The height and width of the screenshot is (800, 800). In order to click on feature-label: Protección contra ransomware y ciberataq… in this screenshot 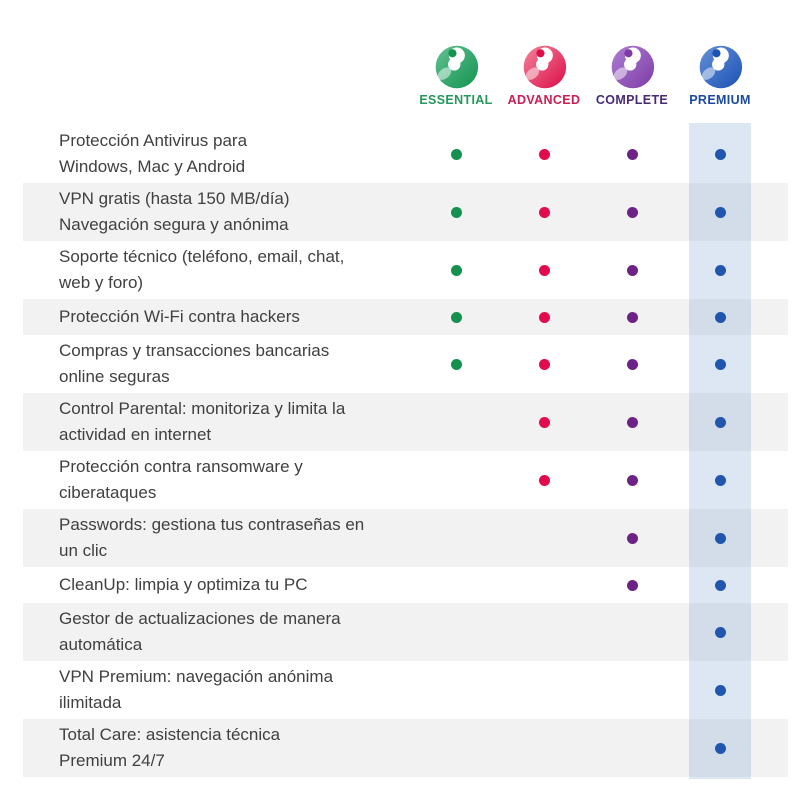, I will do `click(181, 479)`.